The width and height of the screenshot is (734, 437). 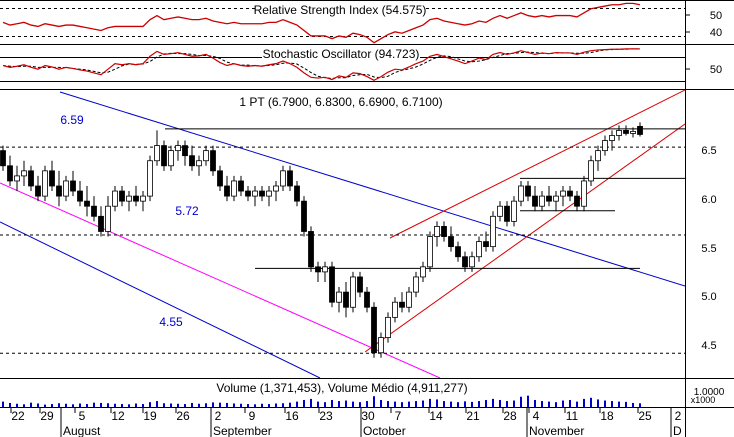 I want to click on volume-unit: x1000, so click(x=703, y=400).